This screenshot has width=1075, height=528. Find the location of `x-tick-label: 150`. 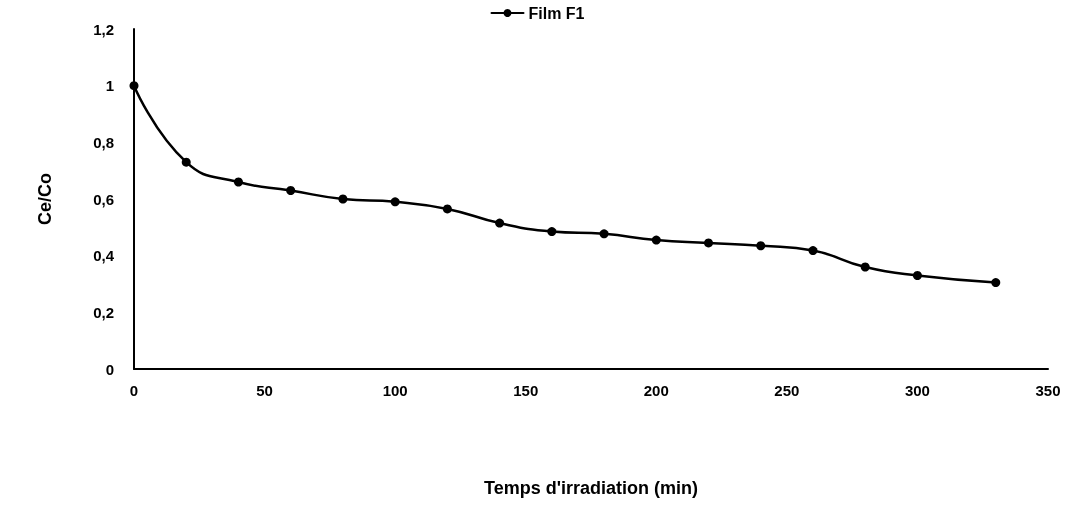

x-tick-label: 150 is located at coordinates (526, 390).